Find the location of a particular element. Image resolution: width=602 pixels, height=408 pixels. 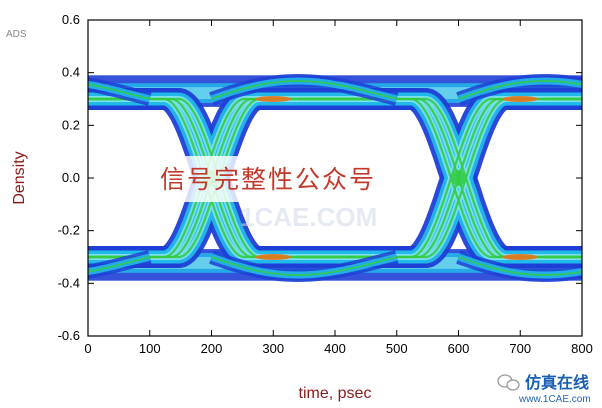

watermark-text: 信号完整性公众号 is located at coordinates (268, 179).